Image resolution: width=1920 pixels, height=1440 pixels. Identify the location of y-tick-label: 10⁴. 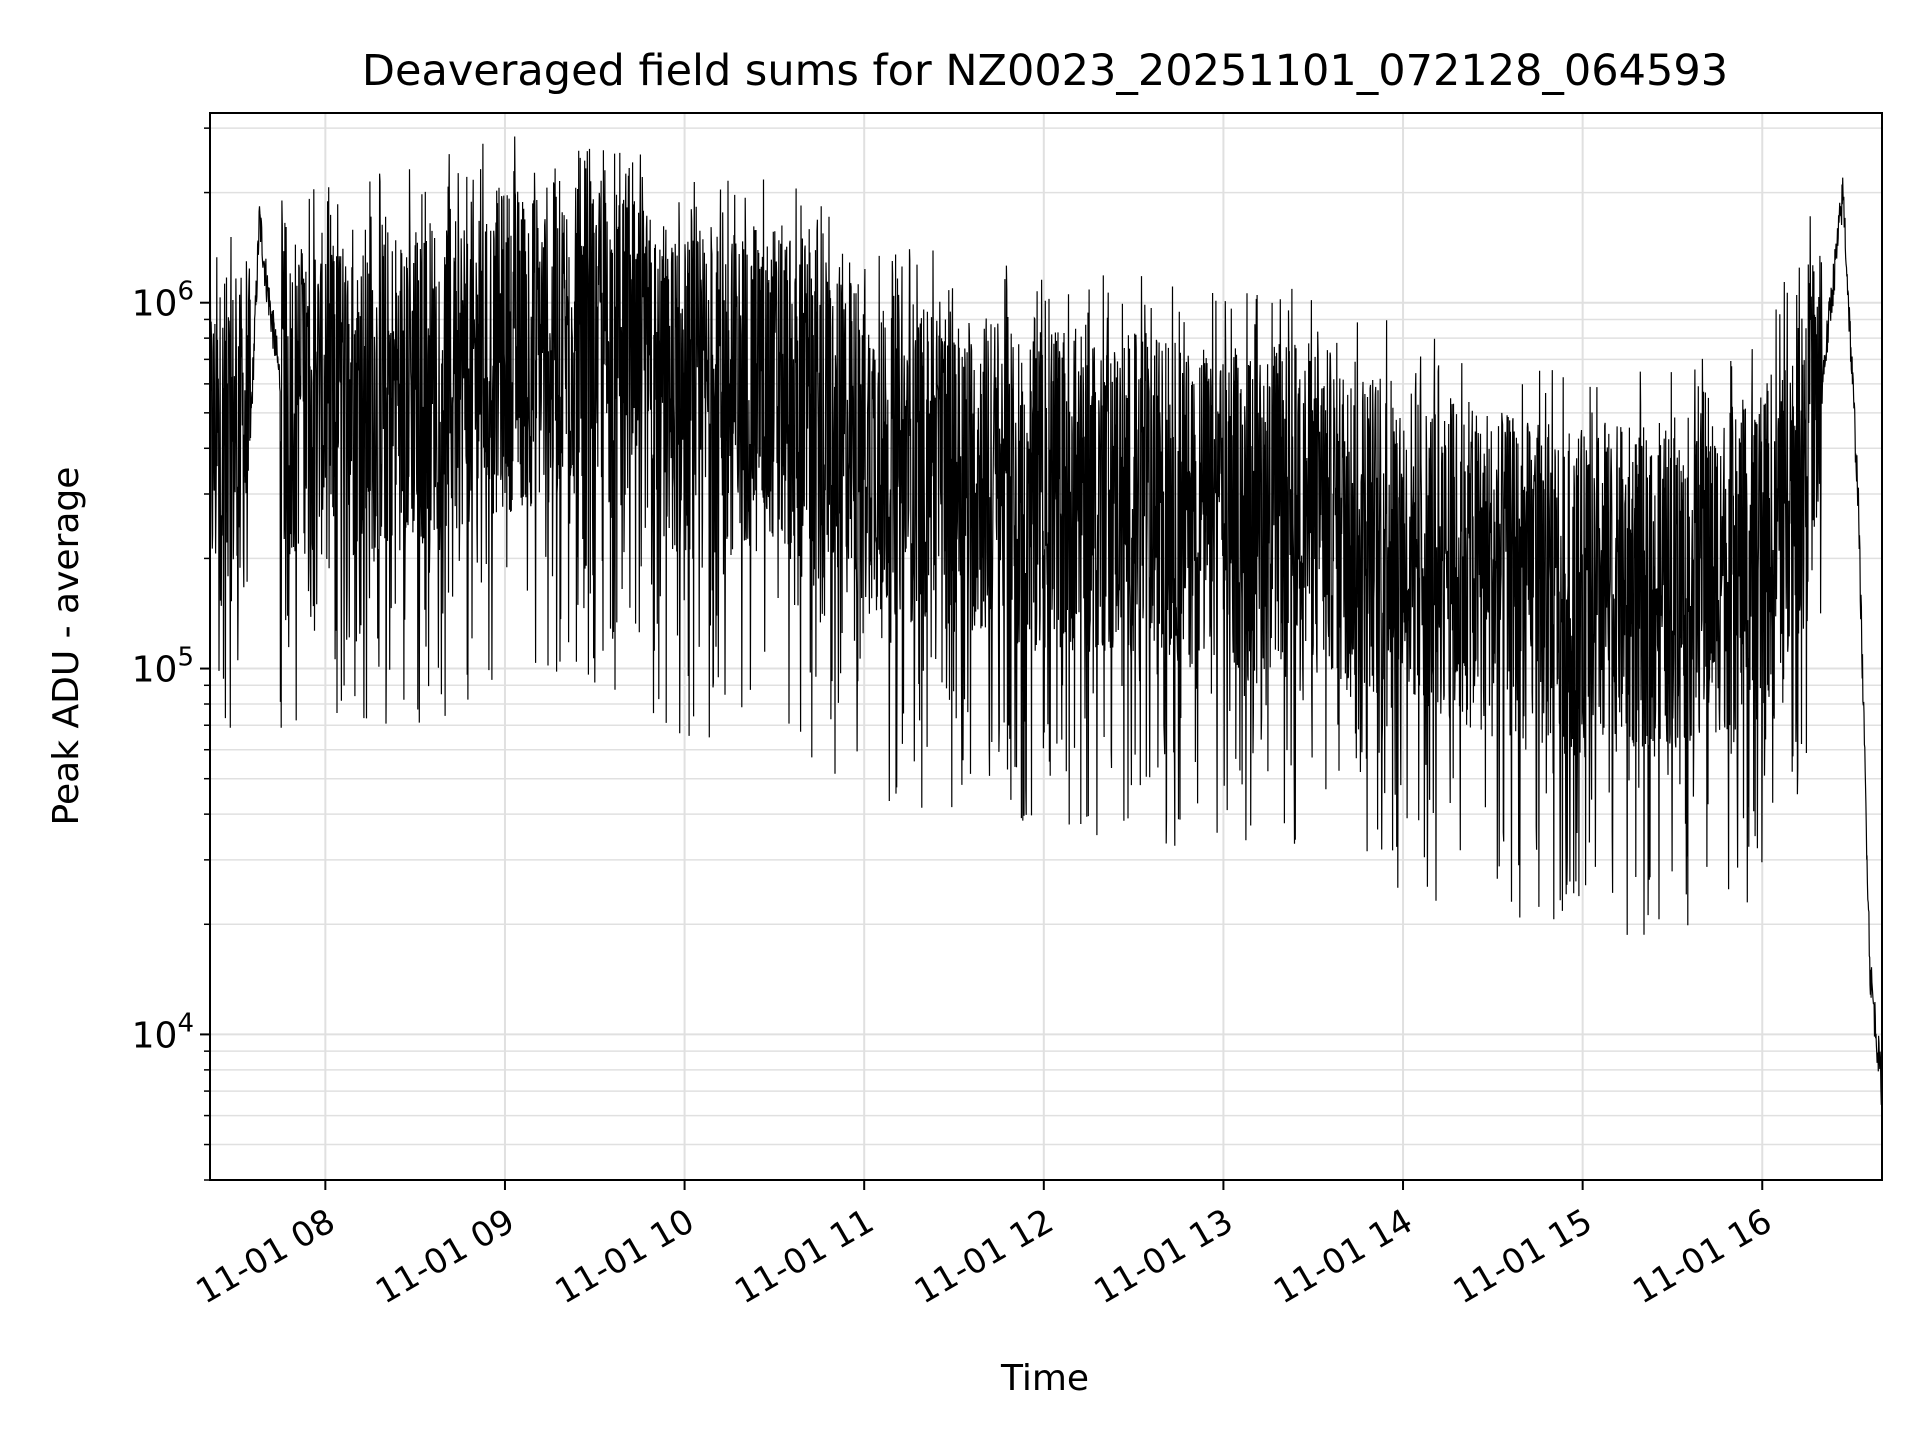
(163, 1032).